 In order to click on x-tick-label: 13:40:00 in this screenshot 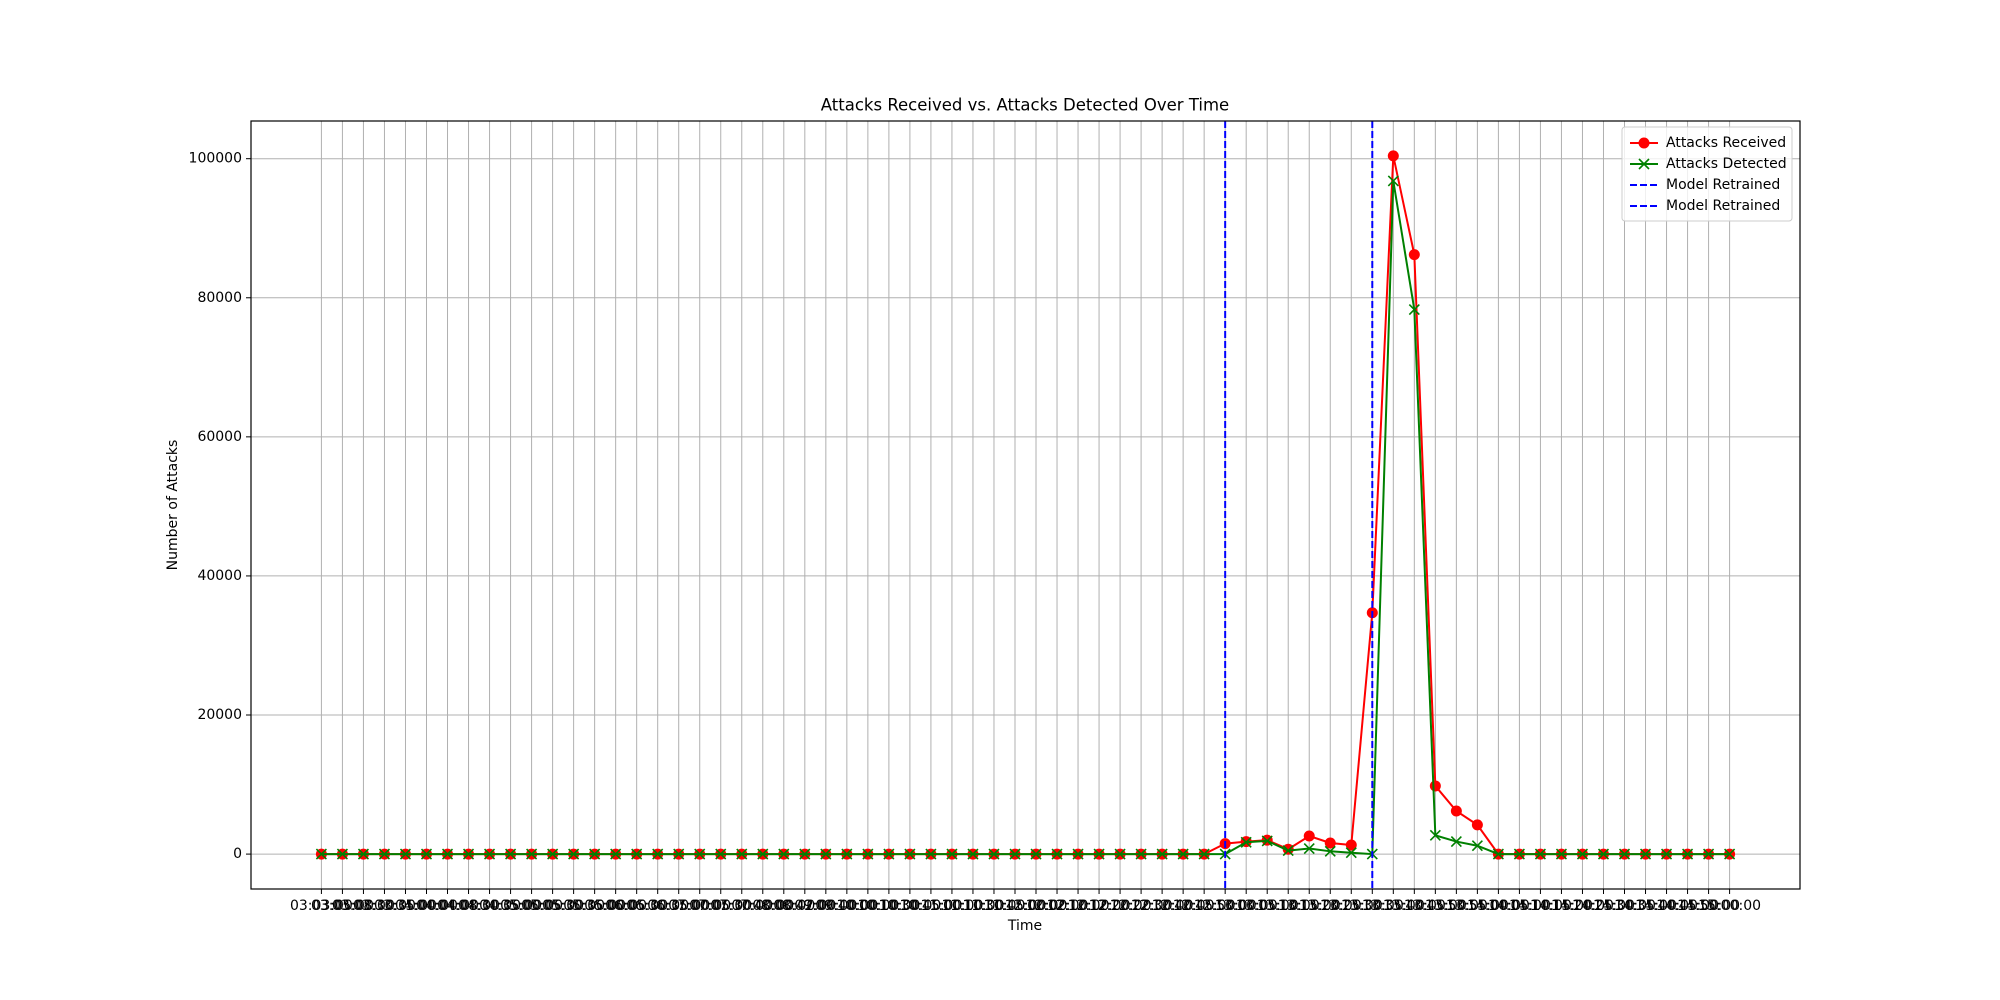, I will do `click(1414, 906)`.